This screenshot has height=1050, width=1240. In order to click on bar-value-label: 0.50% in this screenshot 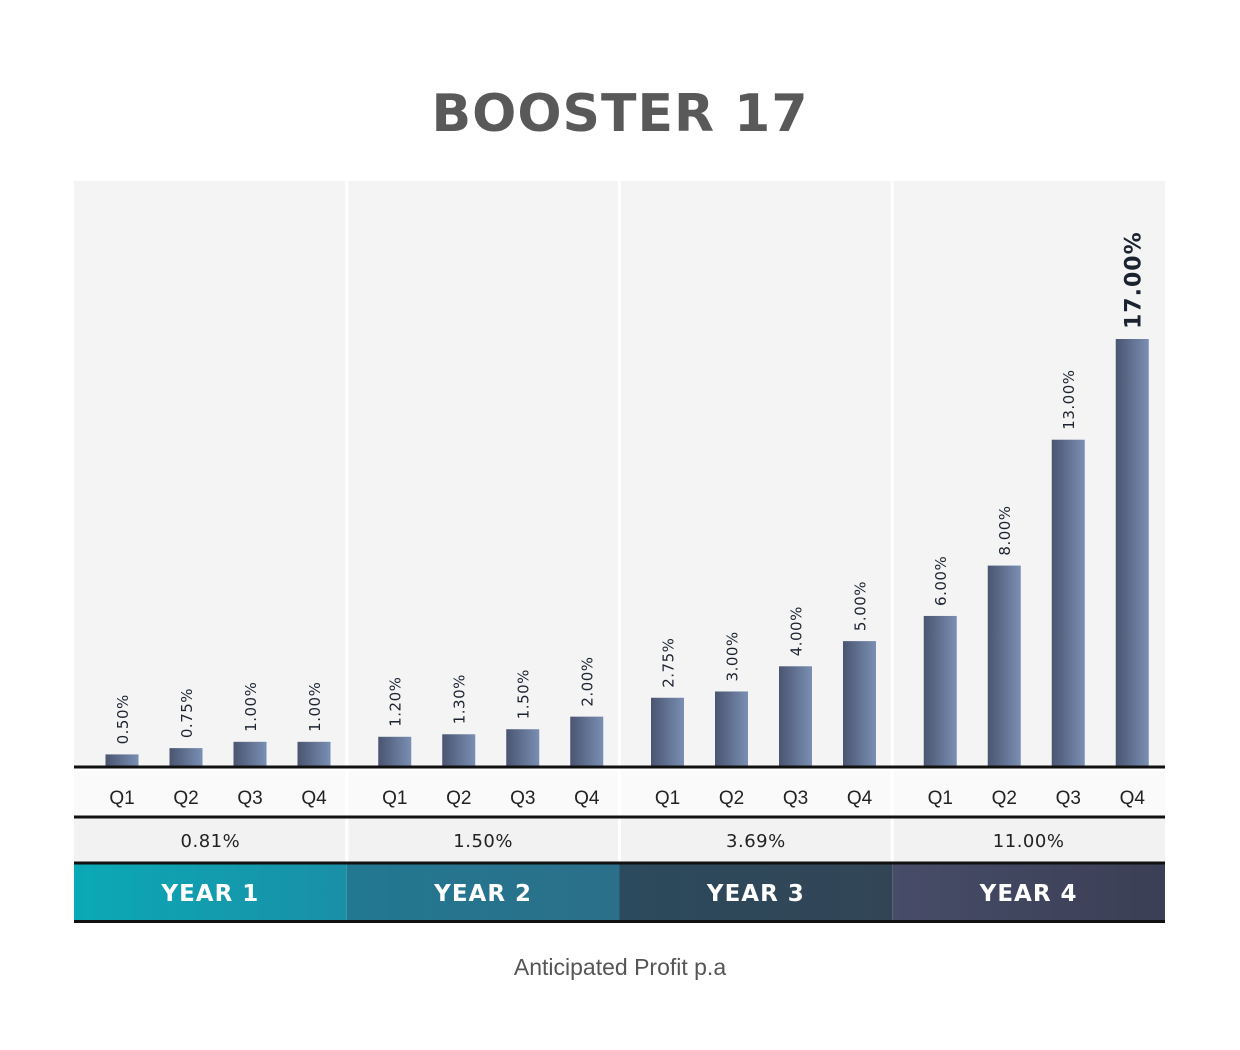, I will do `click(123, 719)`.